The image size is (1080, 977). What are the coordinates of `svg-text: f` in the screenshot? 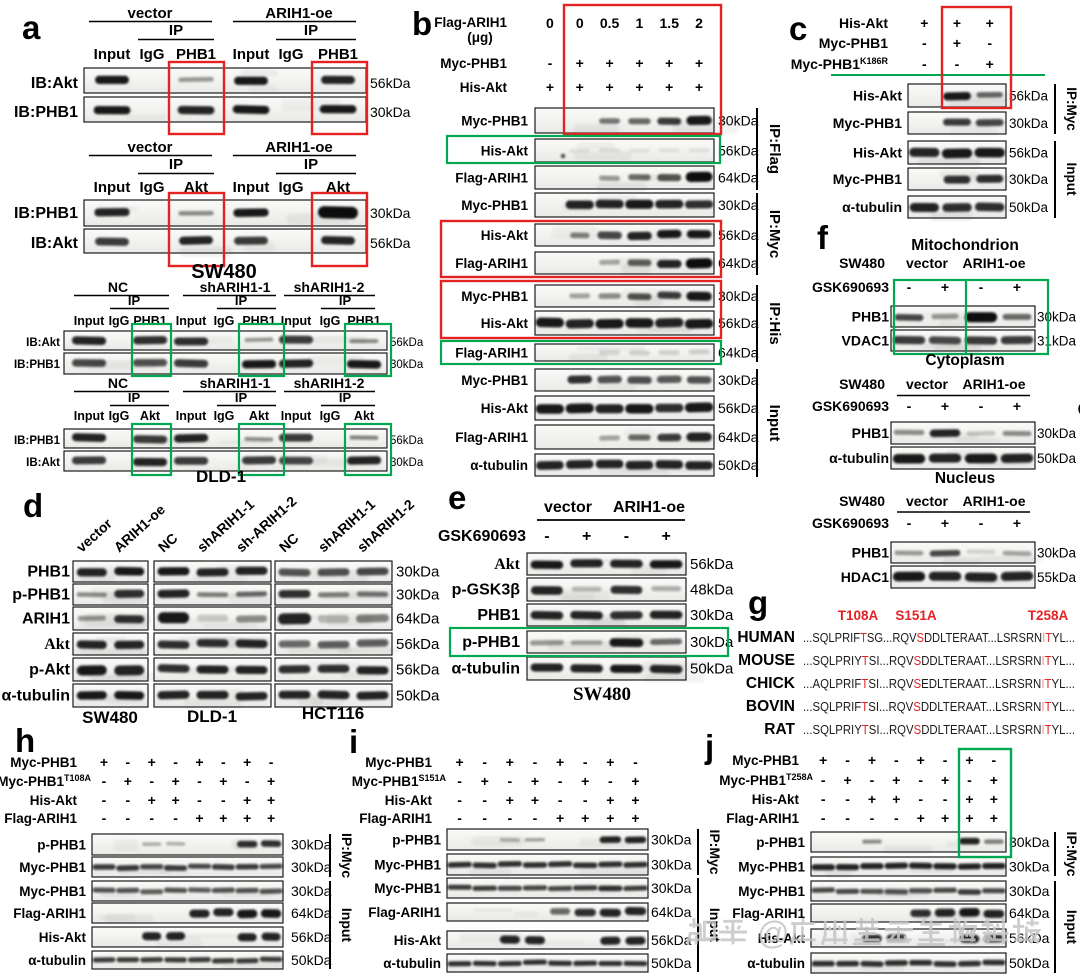 It's located at (823, 237).